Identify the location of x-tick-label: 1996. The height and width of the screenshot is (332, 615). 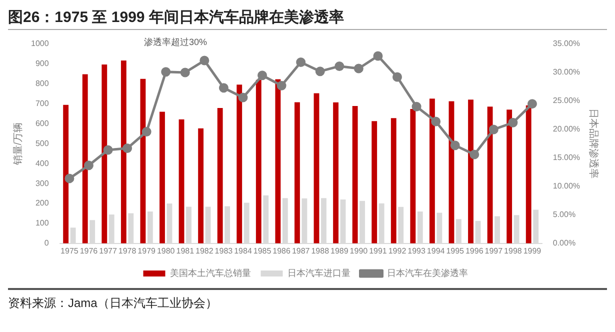
(474, 251).